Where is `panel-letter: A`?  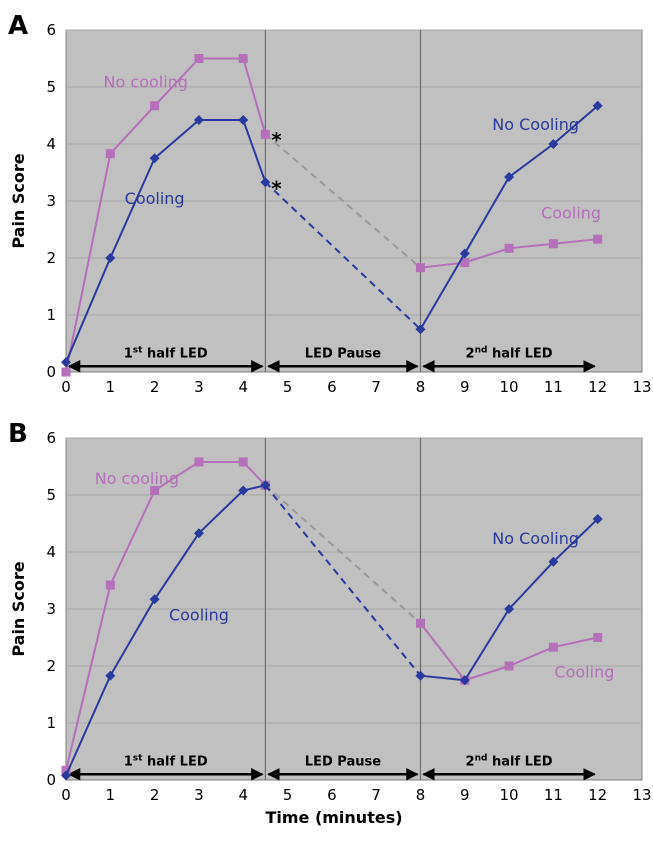 panel-letter: A is located at coordinates (18, 26).